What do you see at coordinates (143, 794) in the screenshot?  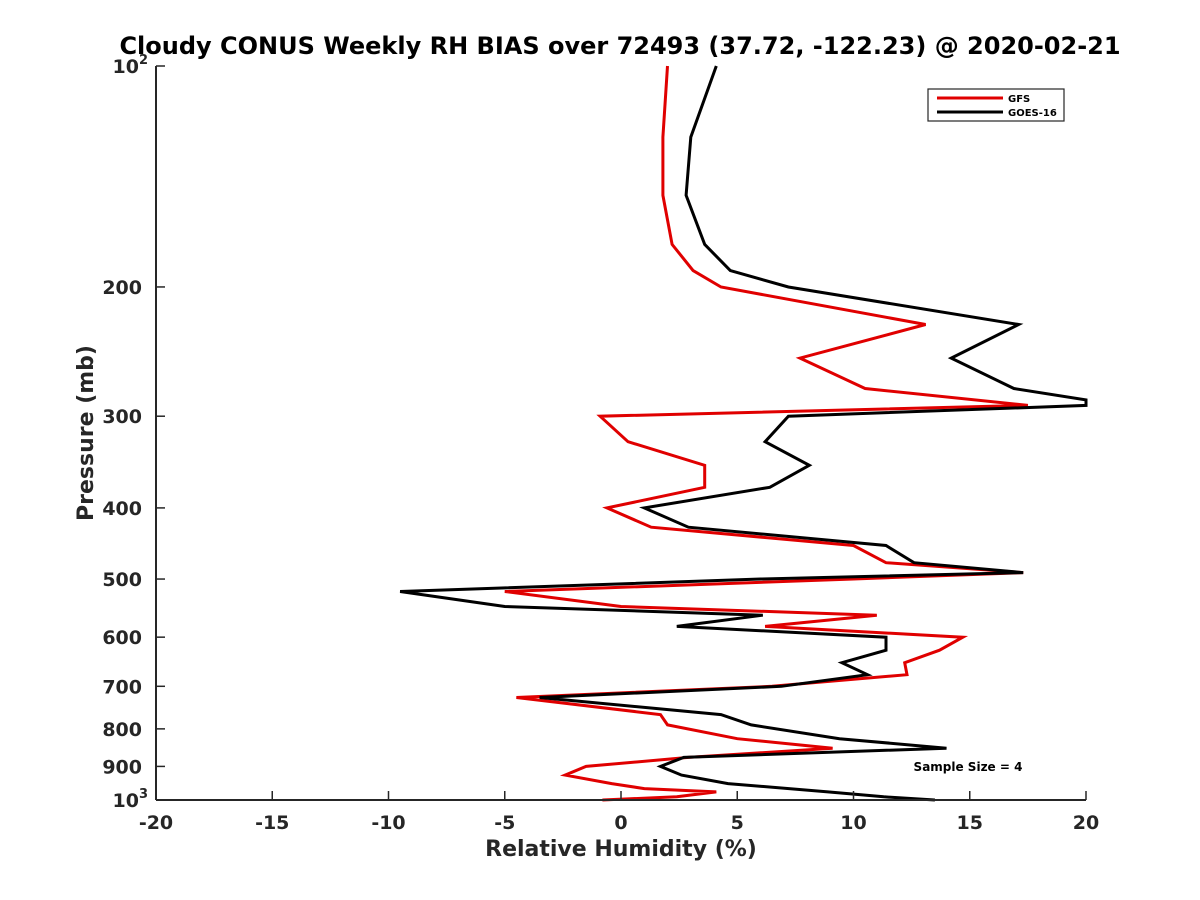 I see `y-tick-label-exponent: 3` at bounding box center [143, 794].